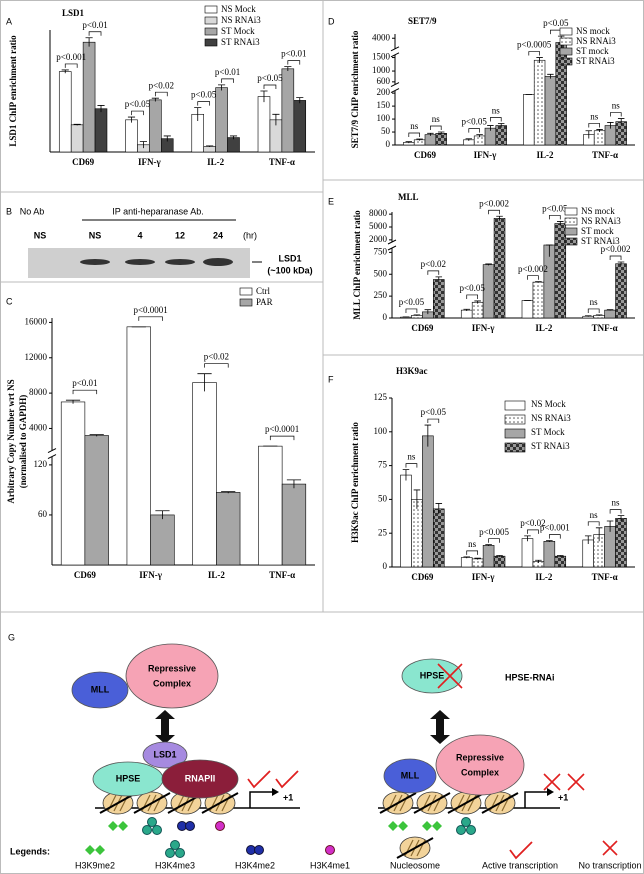 This screenshot has height=874, width=644. What do you see at coordinates (128, 778) in the screenshot?
I see `diagram-label: HPSE` at bounding box center [128, 778].